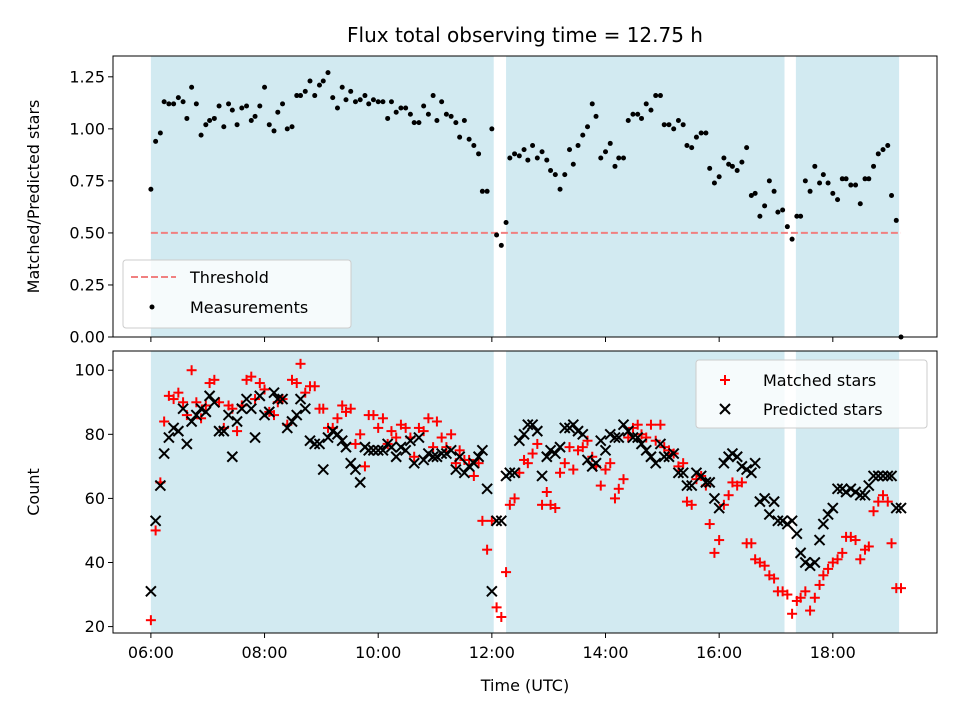 This screenshot has height=720, width=960. Describe the element at coordinates (725, 409) in the screenshot. I see `predicted-stars-legend-marker` at that location.